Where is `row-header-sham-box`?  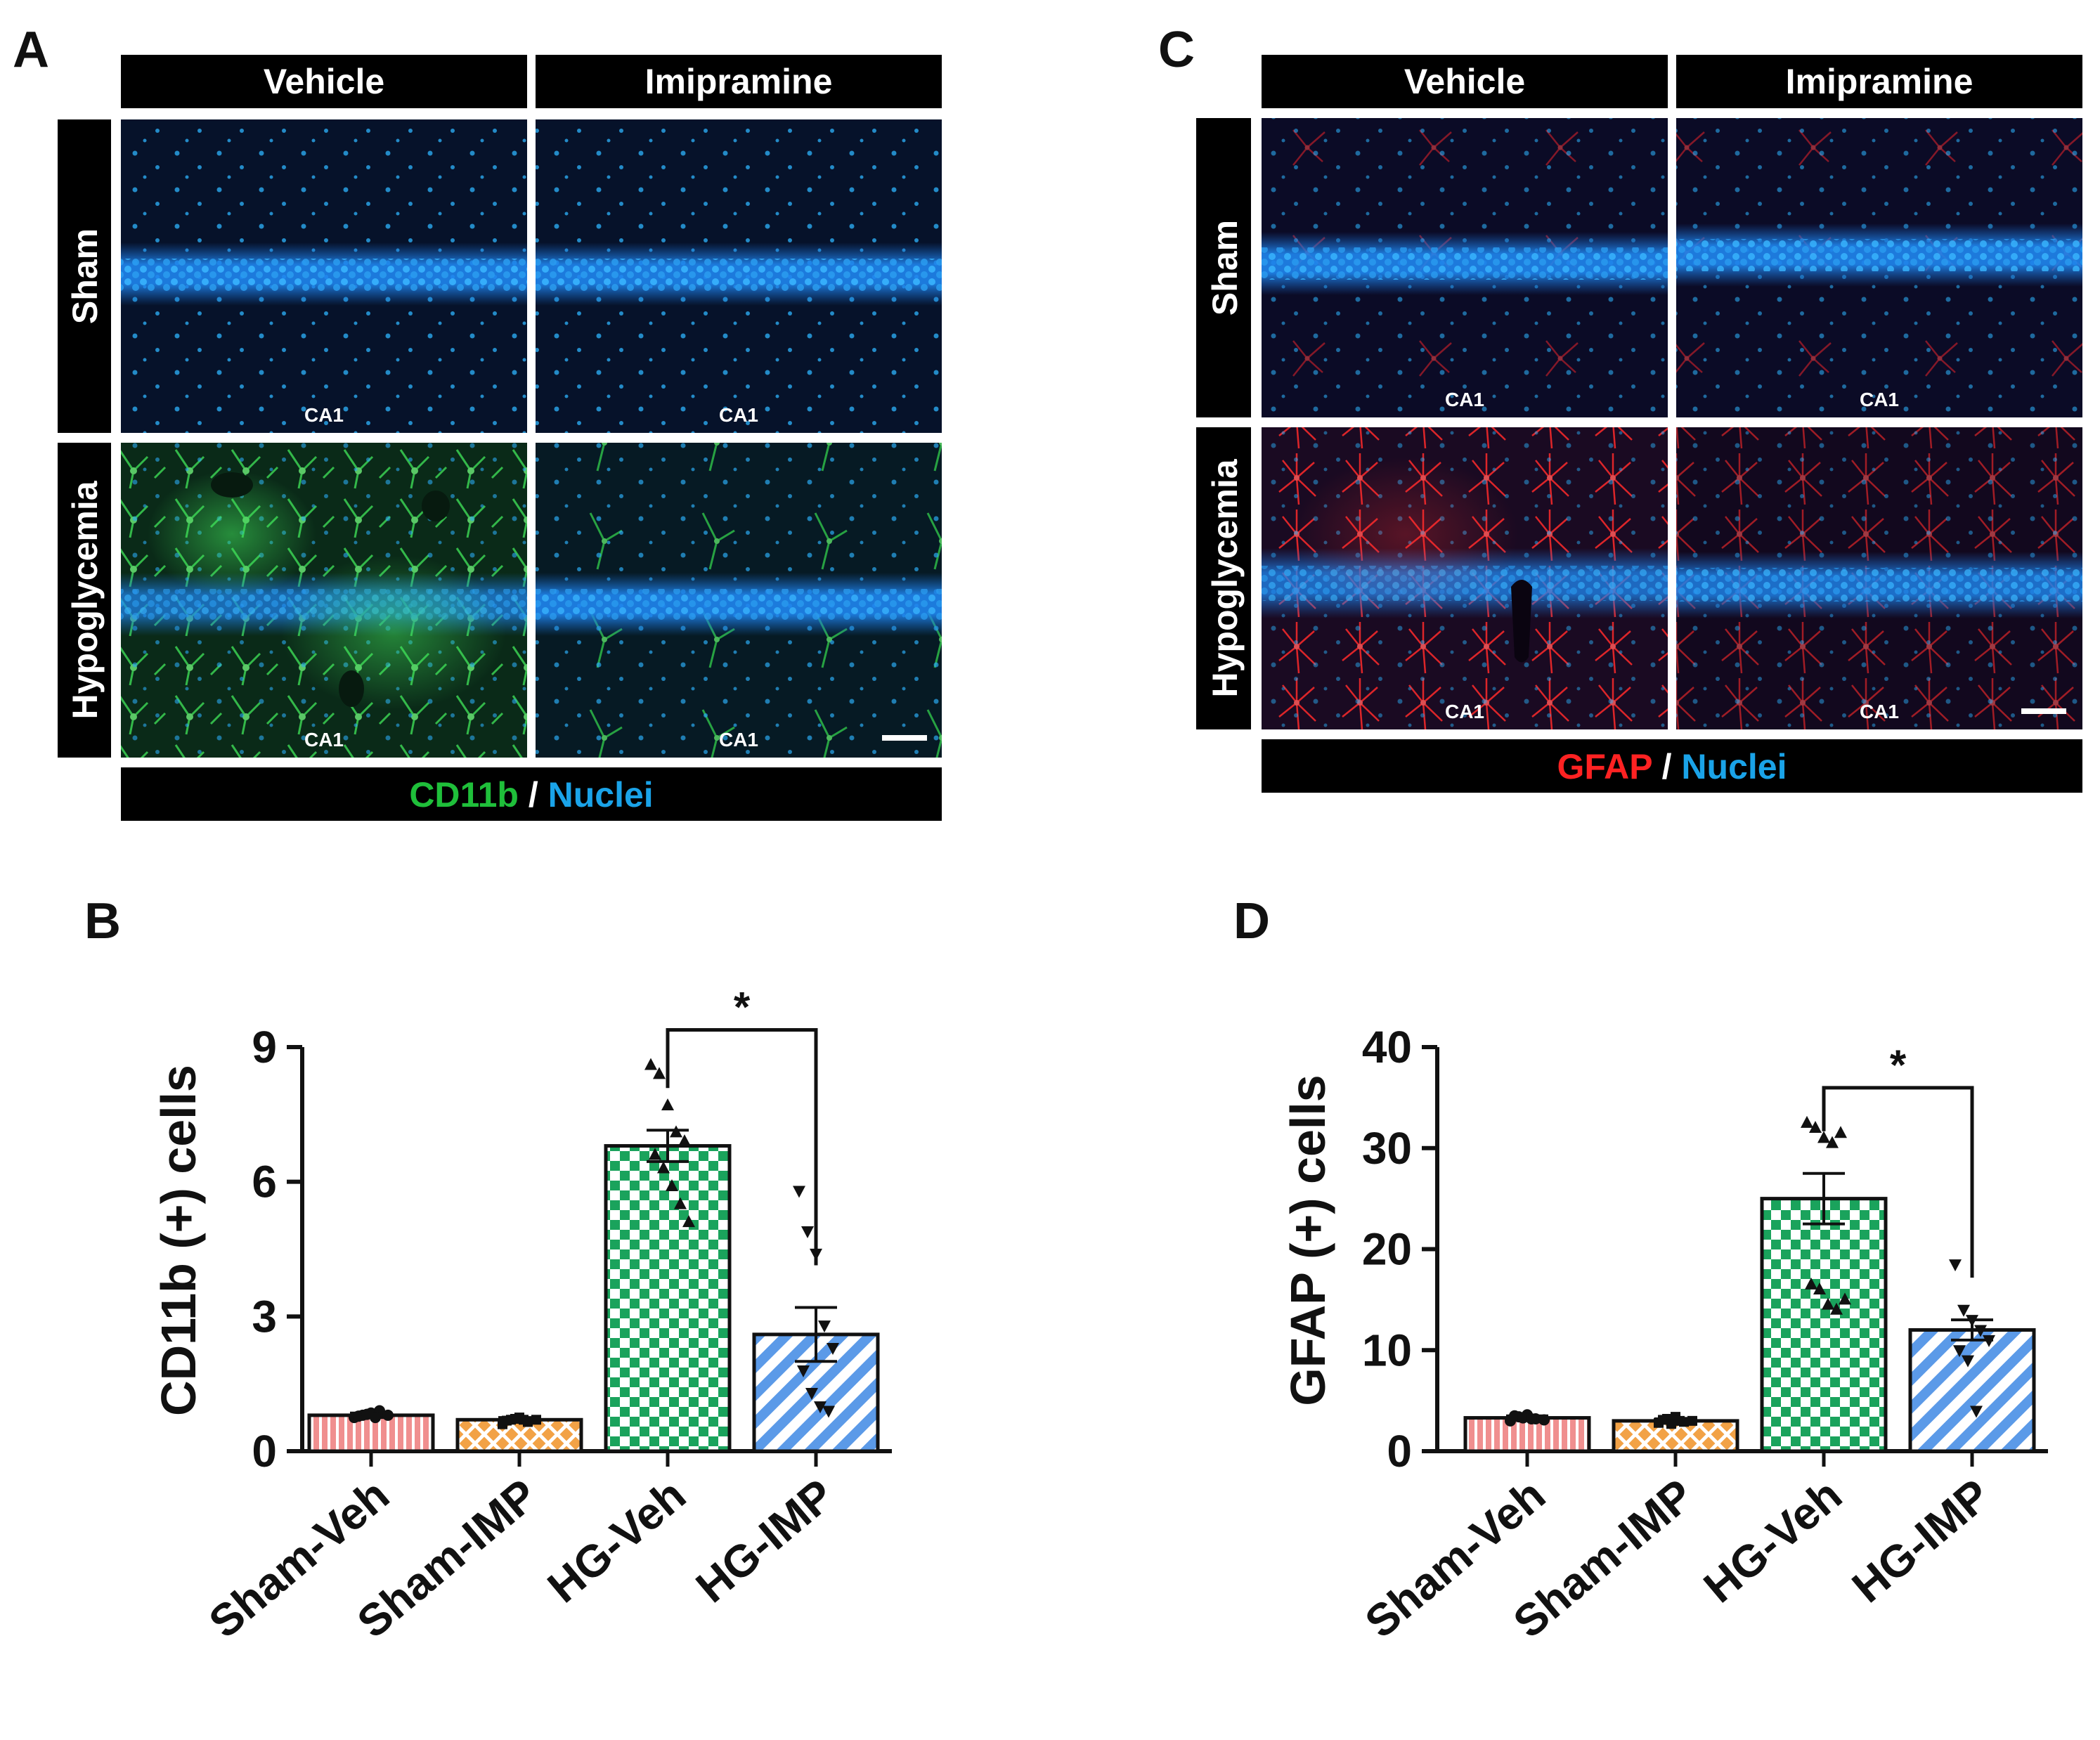 row-header-sham-box is located at coordinates (84, 276).